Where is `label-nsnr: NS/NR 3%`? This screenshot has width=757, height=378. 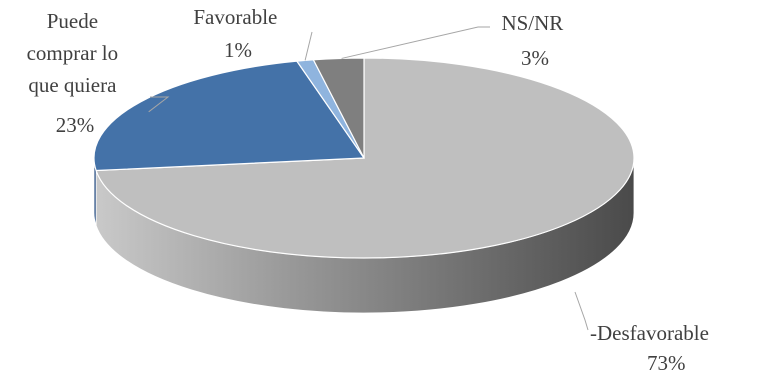 label-nsnr: NS/NR 3% is located at coordinates (534, 40).